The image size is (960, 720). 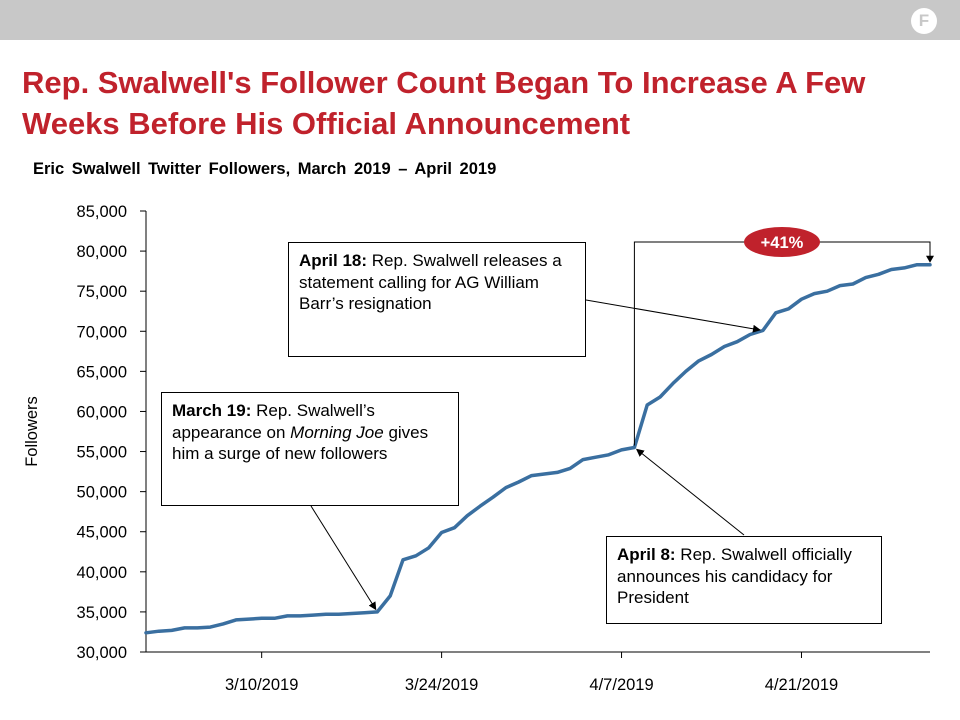 I want to click on annotation-date: April 18:, so click(x=333, y=260).